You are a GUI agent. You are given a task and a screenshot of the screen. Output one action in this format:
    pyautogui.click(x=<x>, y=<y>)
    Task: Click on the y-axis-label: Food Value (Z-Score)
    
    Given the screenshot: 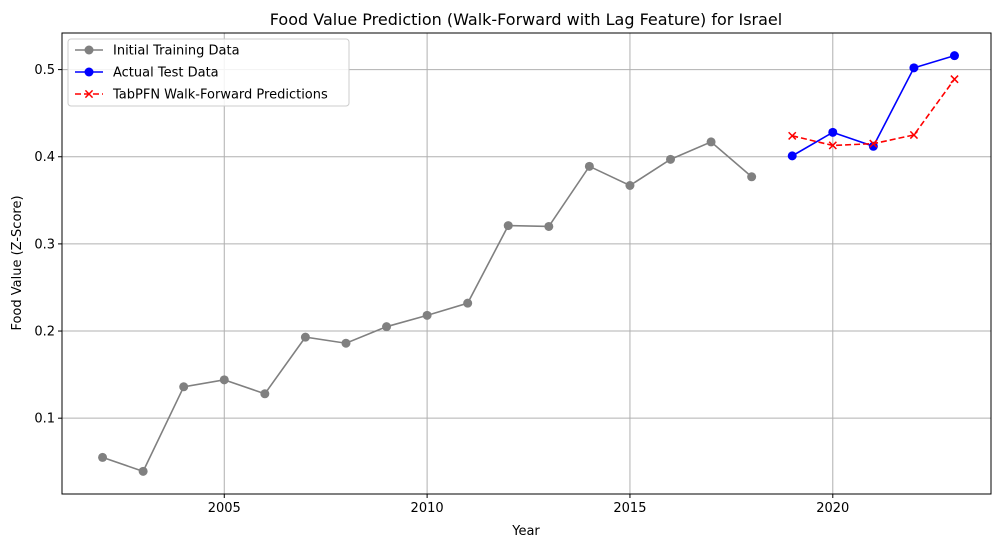 What is the action you would take?
    pyautogui.click(x=17, y=262)
    